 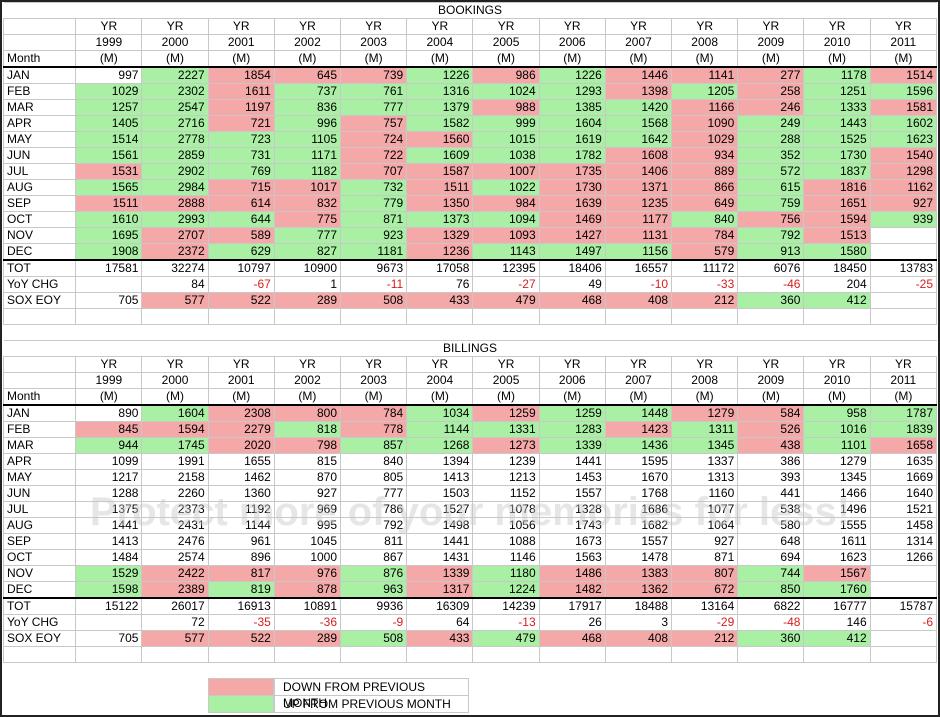 I want to click on data-cell: 386, so click(x=771, y=461).